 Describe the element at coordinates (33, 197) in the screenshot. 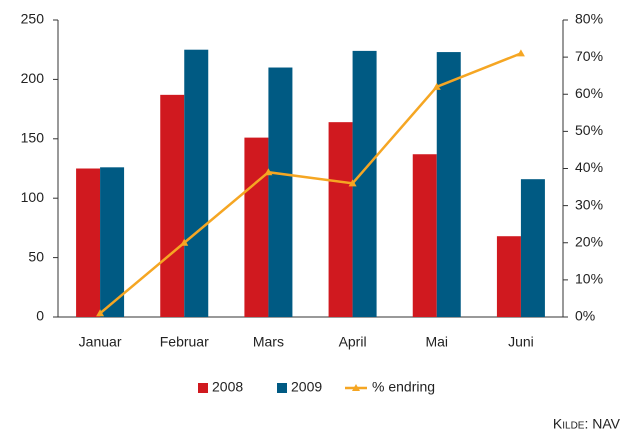

I see `y-tick-label: 100` at that location.